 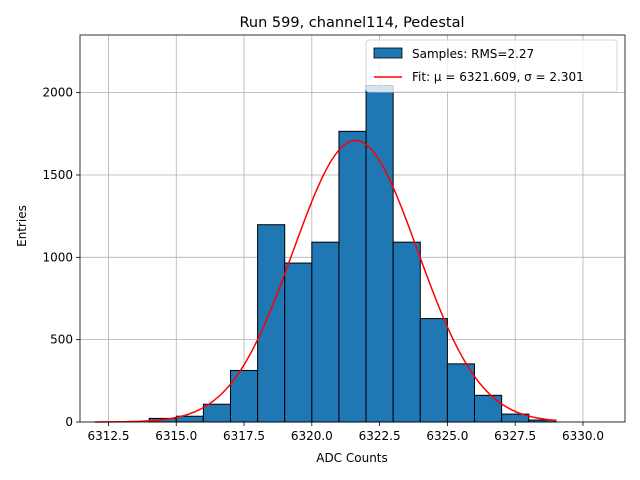 What do you see at coordinates (57, 257) in the screenshot?
I see `y-tick-label: 1000` at bounding box center [57, 257].